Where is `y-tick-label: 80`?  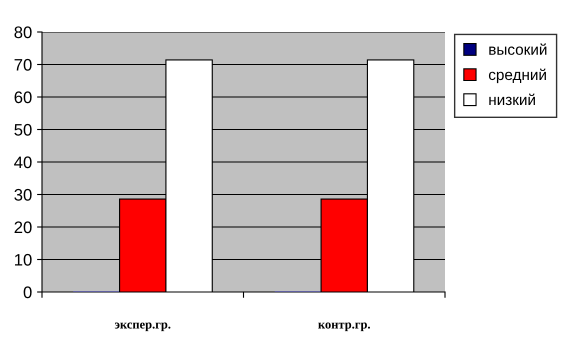 y-tick-label: 80 is located at coordinates (23, 32).